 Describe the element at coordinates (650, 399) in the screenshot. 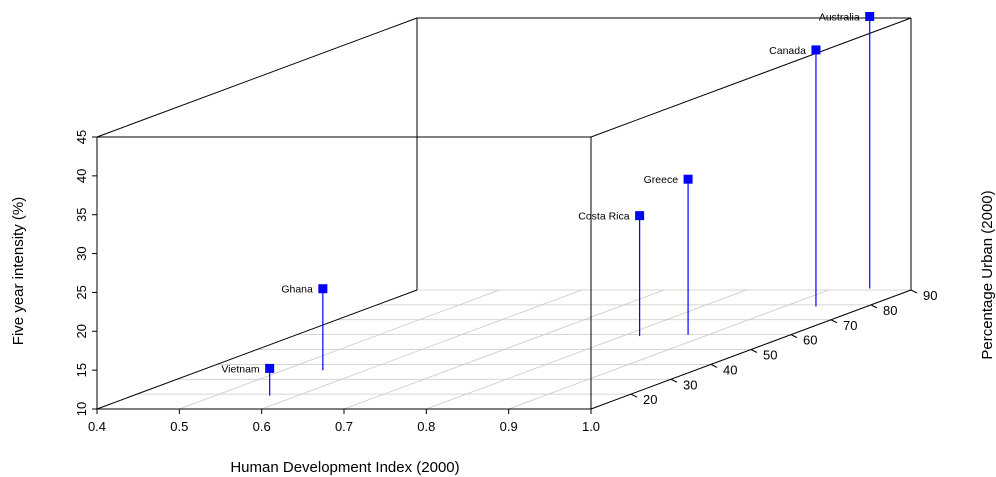

I see `y-tick-label: 20` at that location.